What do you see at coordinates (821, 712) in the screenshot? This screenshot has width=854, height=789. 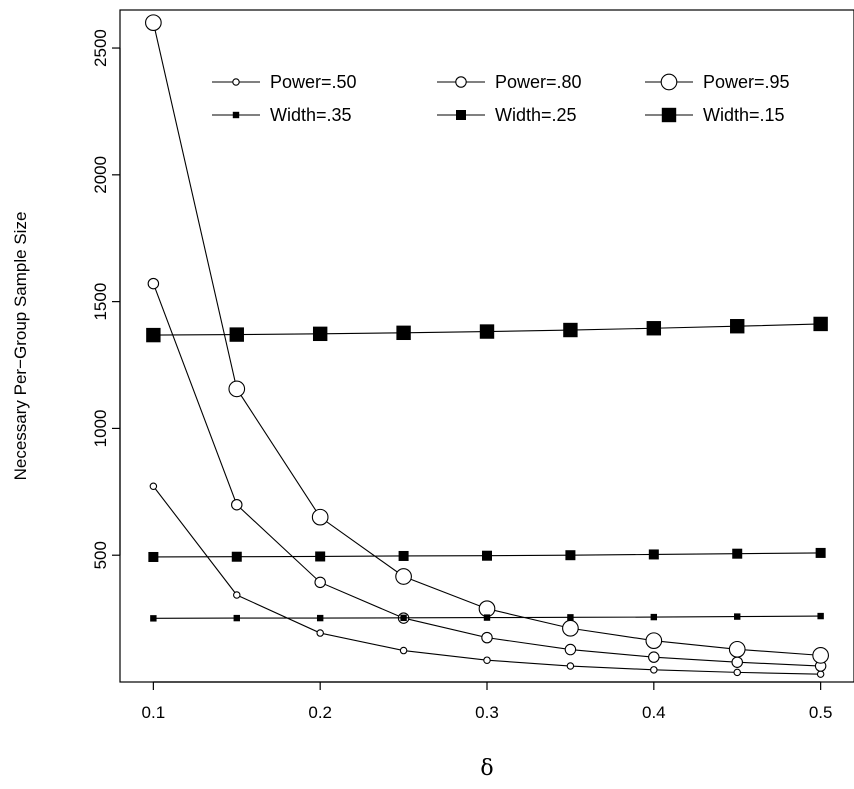 I see `x-tick-label: 0.5` at bounding box center [821, 712].